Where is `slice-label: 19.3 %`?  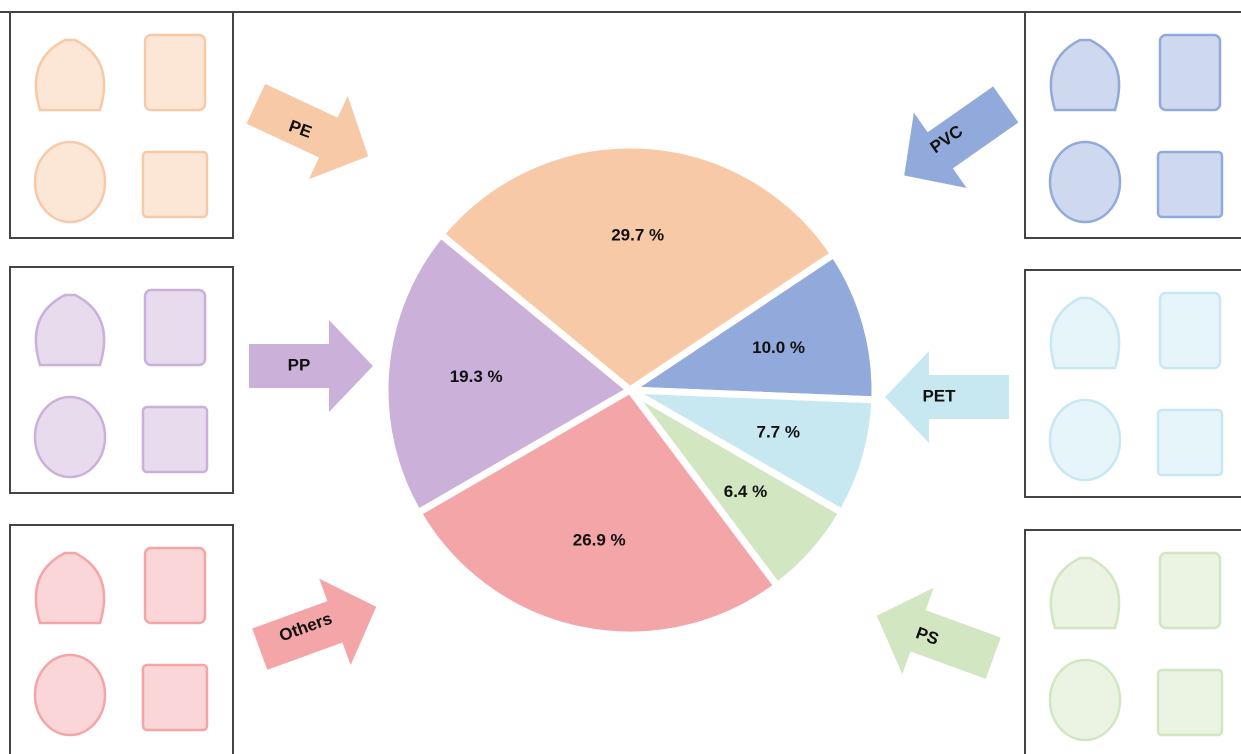 slice-label: 19.3 % is located at coordinates (476, 376).